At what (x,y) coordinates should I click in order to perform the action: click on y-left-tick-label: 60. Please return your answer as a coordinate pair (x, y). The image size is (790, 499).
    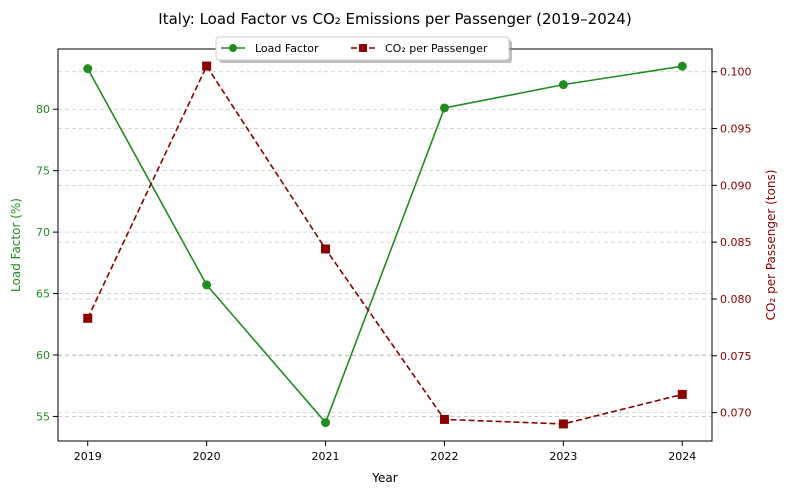
    Looking at the image, I should click on (43, 355).